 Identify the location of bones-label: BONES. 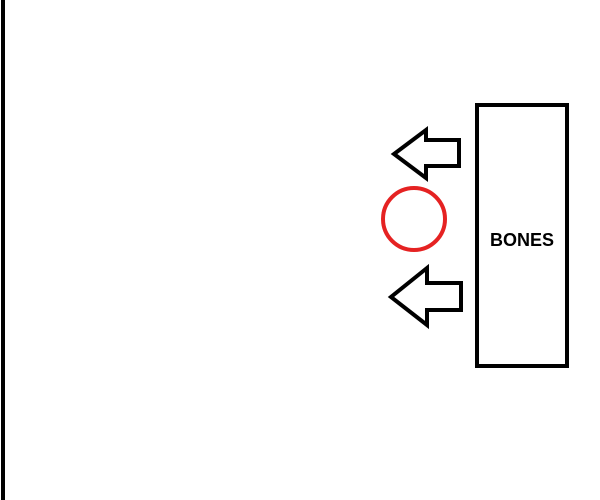
(522, 240).